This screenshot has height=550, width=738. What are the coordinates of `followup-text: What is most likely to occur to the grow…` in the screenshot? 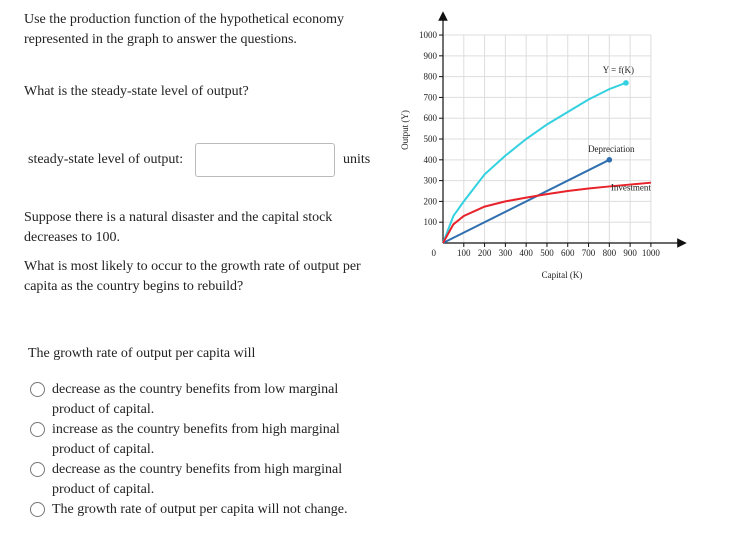 It's located at (192, 276).